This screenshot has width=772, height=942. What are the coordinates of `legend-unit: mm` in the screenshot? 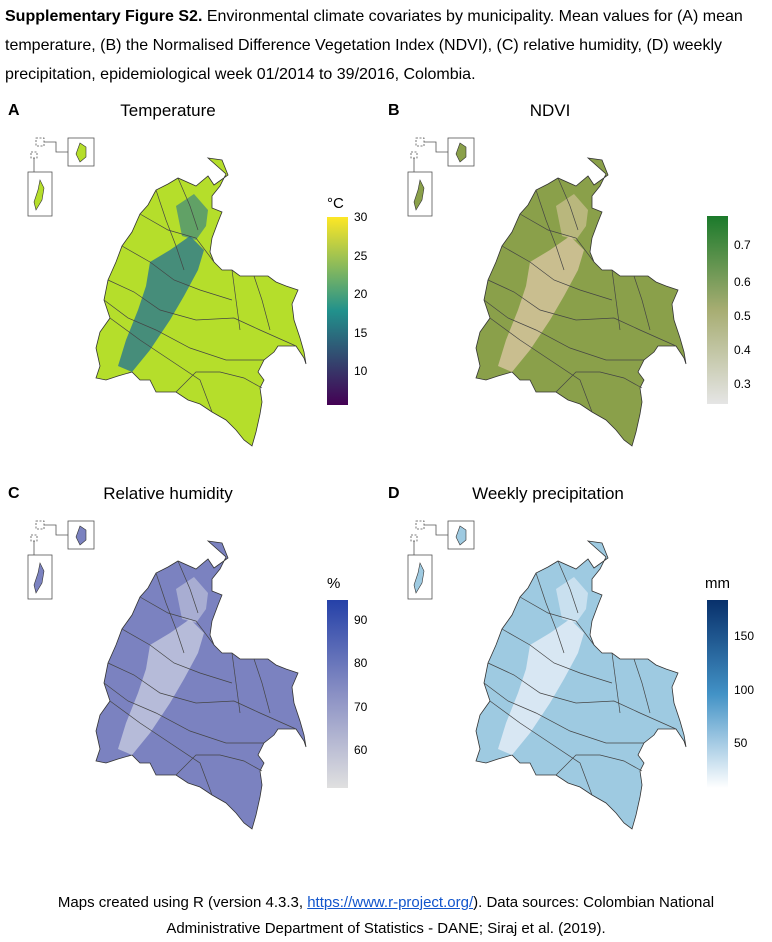 It's located at (717, 583).